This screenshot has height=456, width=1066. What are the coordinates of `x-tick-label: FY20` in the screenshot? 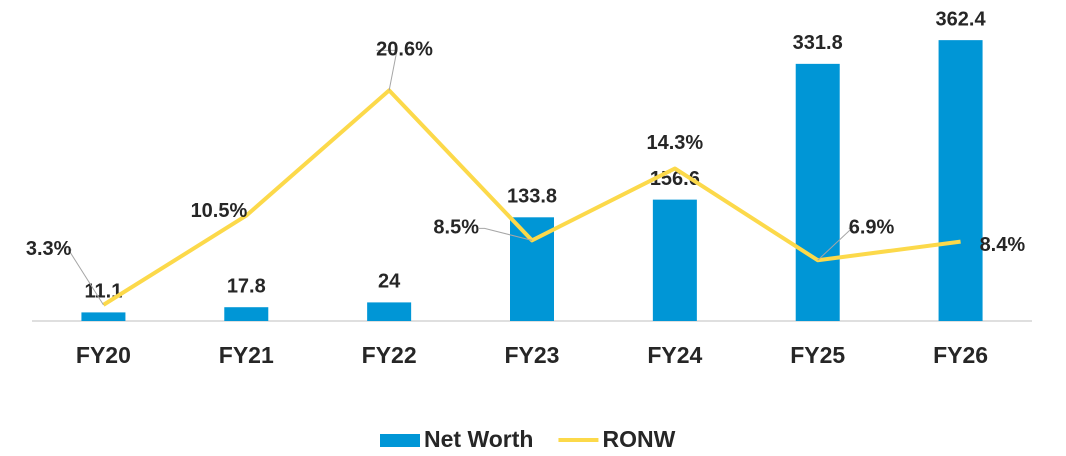 It's located at (103, 355).